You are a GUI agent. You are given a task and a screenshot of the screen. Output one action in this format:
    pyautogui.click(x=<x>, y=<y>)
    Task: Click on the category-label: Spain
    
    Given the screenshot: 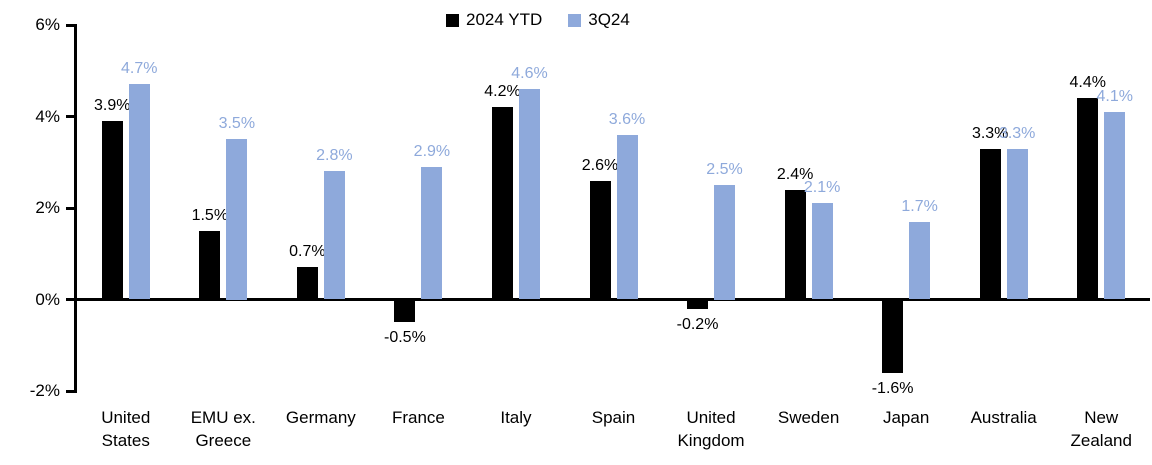 What is the action you would take?
    pyautogui.click(x=613, y=417)
    